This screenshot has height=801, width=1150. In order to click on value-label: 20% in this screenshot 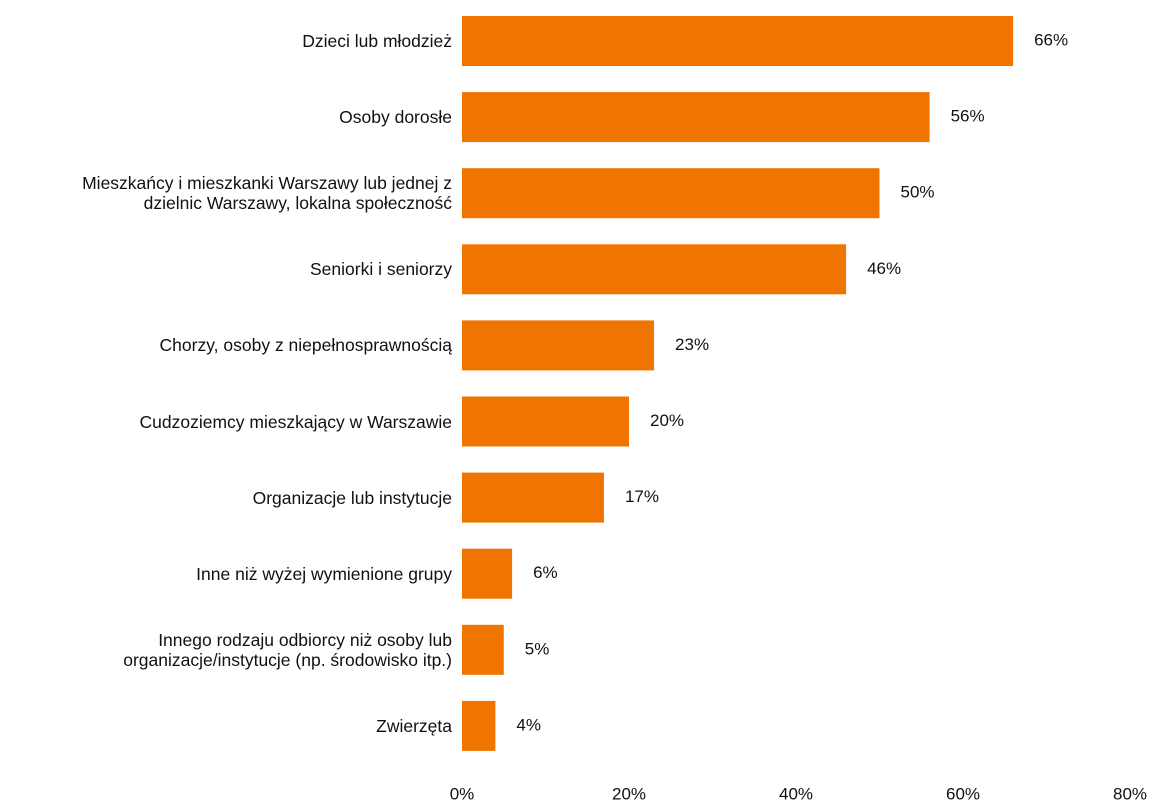, I will do `click(667, 420)`.